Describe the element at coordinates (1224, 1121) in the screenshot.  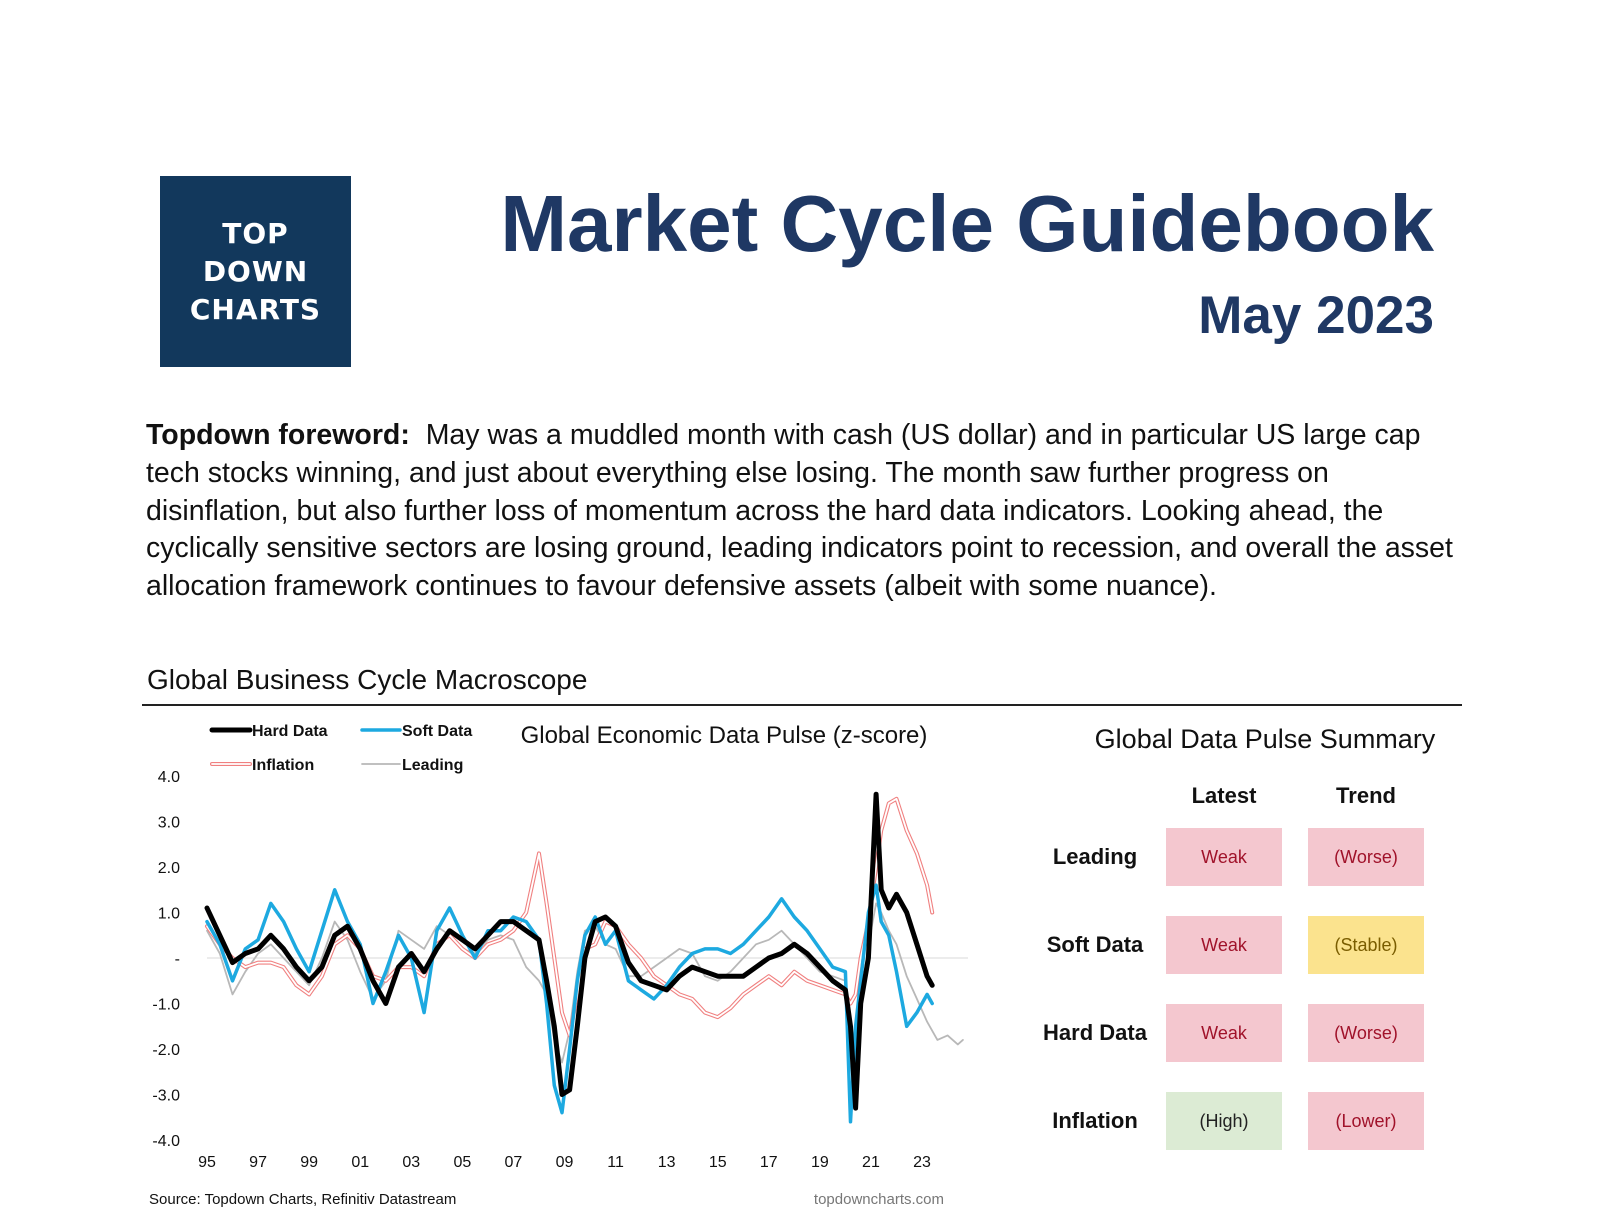
I see `summary-cell-latest: (High)` at that location.